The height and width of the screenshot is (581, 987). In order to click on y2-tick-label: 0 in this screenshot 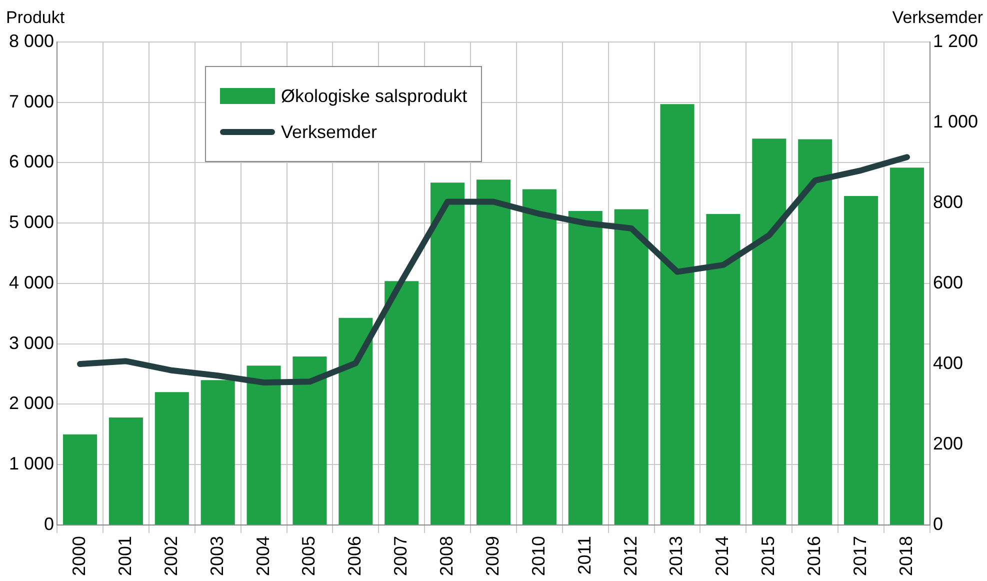, I will do `click(937, 524)`.